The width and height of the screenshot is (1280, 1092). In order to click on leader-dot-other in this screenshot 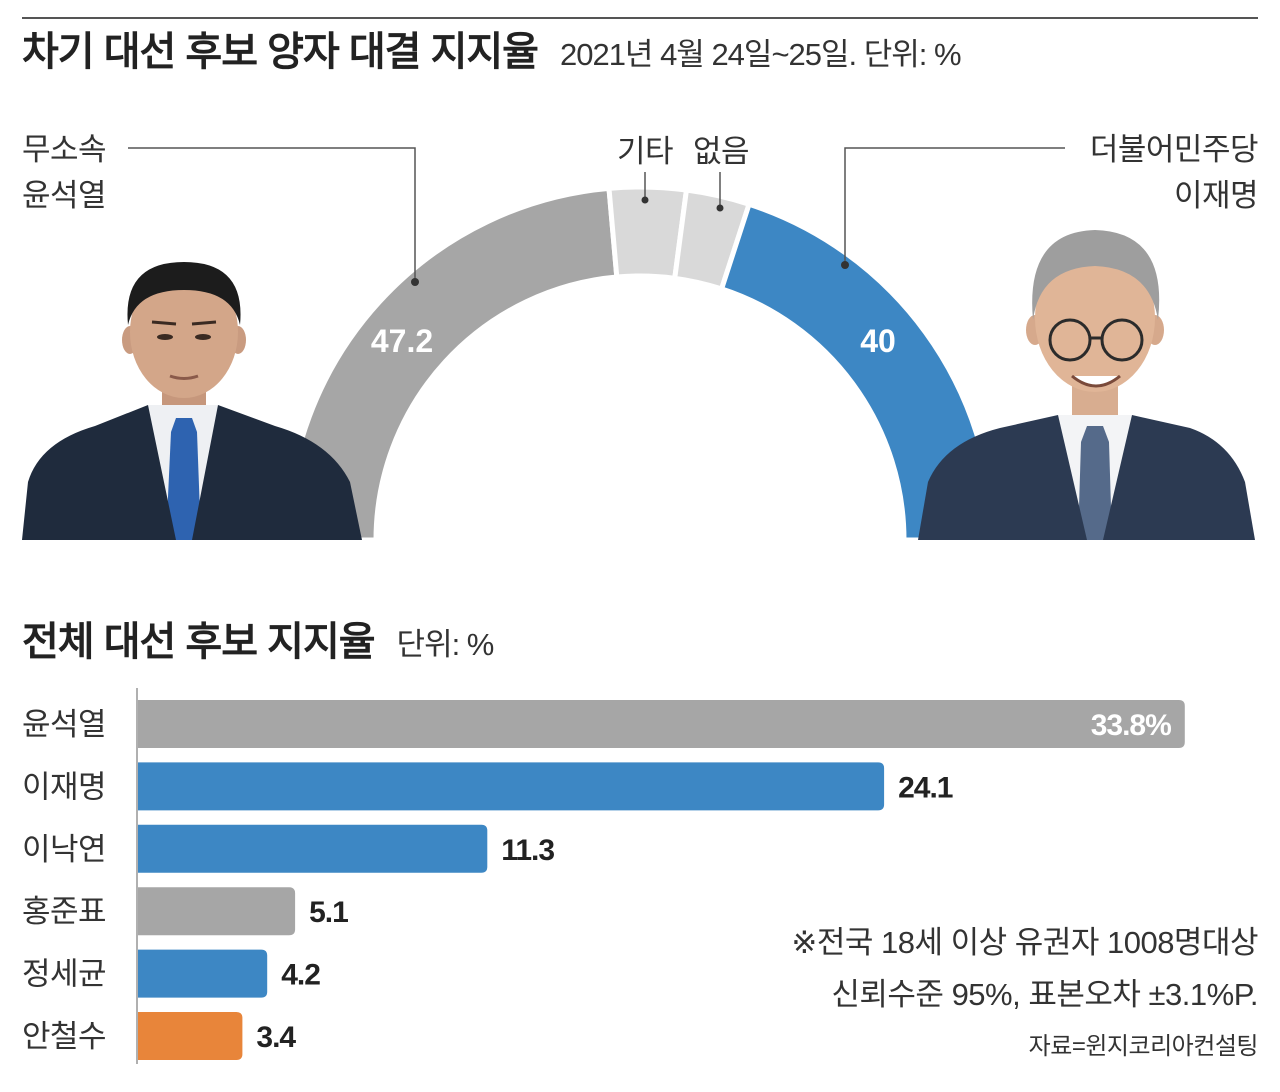, I will do `click(645, 200)`.